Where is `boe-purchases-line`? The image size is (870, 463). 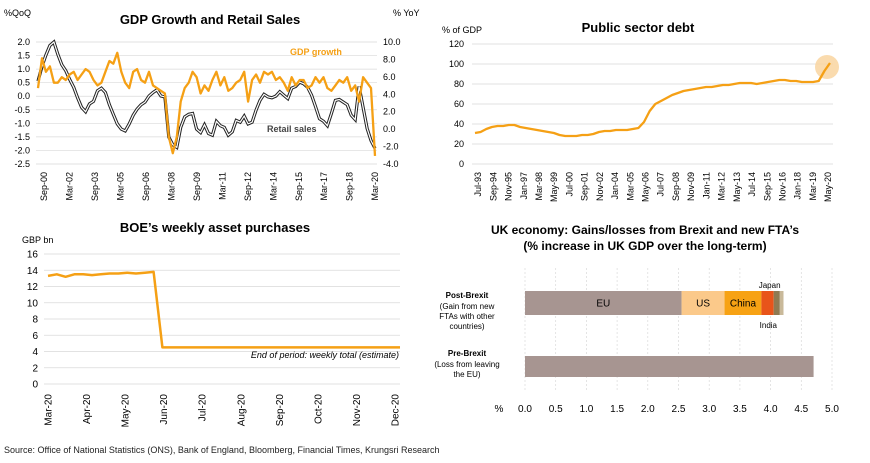
boe-purchases-line is located at coordinates (223, 309).